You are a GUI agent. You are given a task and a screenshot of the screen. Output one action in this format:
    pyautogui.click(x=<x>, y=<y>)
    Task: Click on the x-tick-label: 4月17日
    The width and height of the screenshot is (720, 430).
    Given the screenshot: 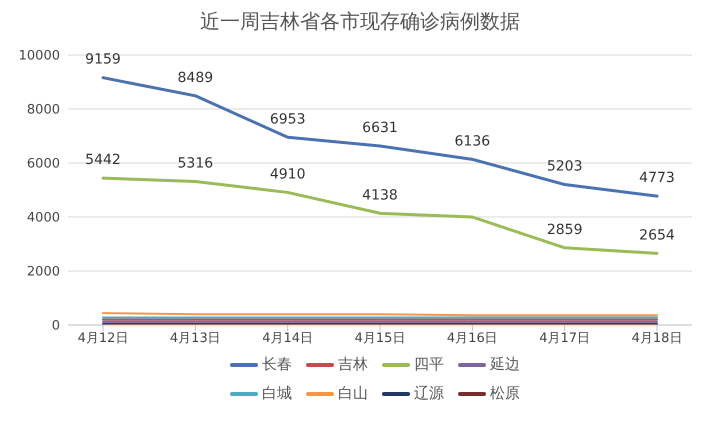 What is the action you would take?
    pyautogui.click(x=564, y=338)
    